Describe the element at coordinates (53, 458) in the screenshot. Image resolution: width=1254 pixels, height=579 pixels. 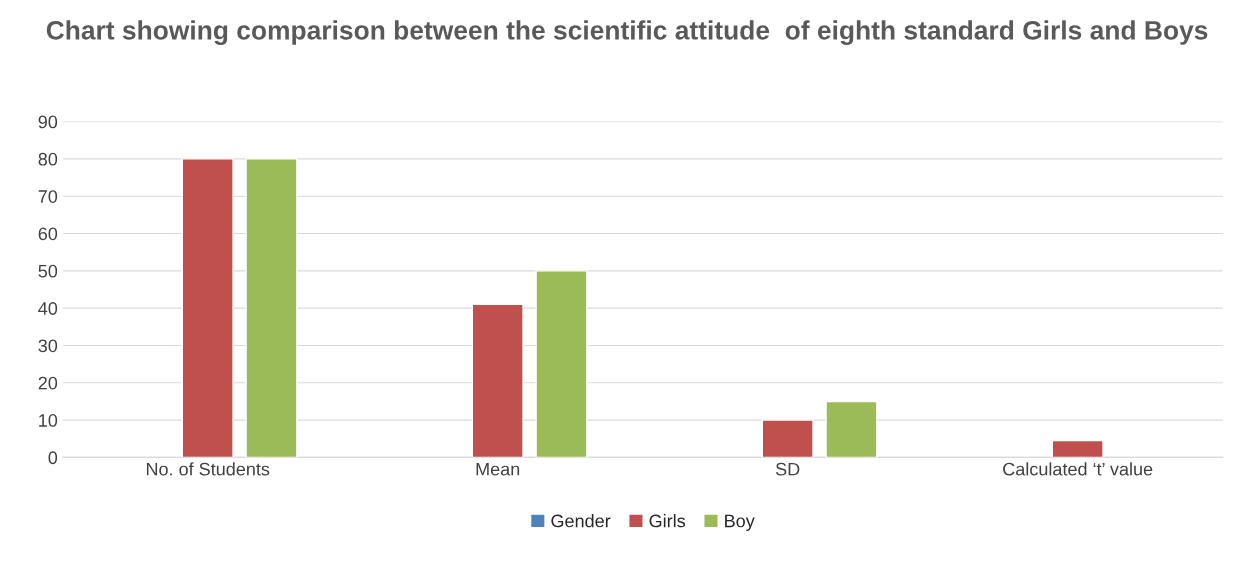
I see `y-tick-label: 0` at that location.